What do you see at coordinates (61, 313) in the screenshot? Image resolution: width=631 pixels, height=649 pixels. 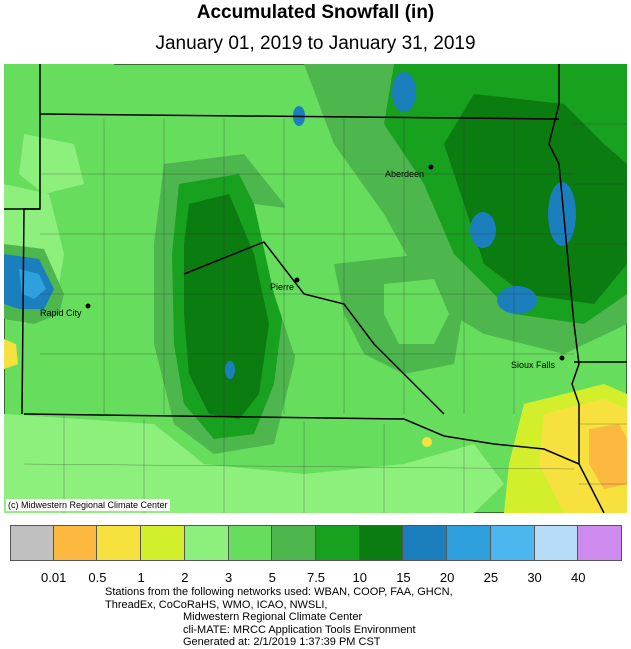 I see `rapid-city-label: Rapid City` at bounding box center [61, 313].